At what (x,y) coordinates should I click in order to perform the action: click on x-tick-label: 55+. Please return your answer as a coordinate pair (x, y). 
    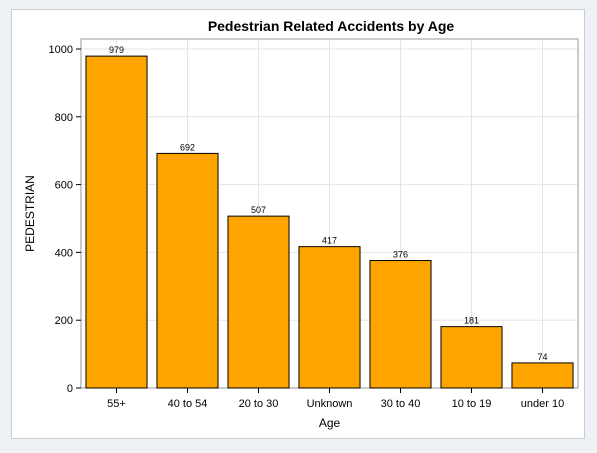
    Looking at the image, I should click on (116, 404).